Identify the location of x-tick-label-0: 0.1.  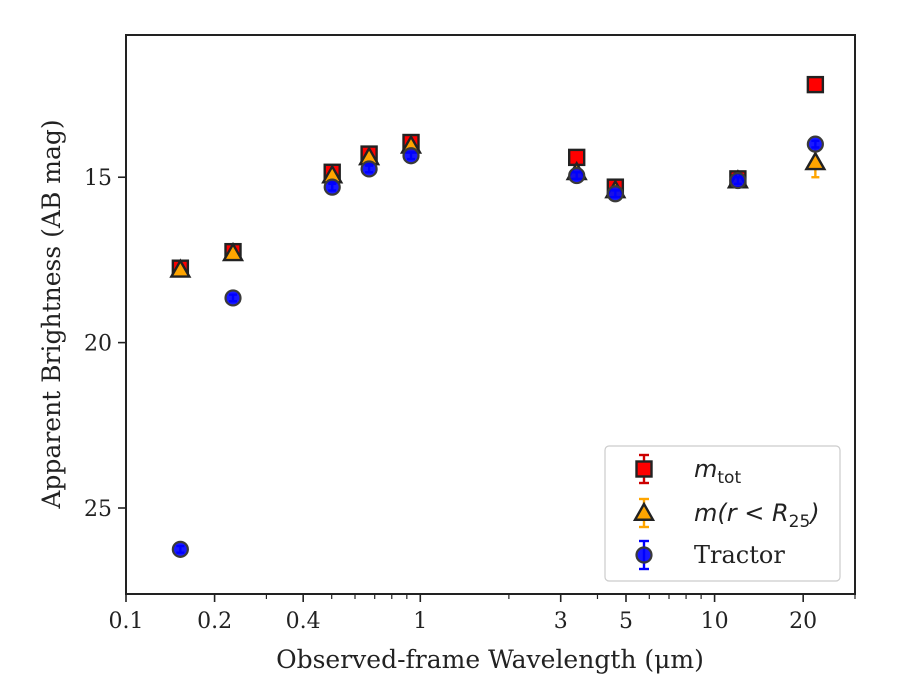
(126, 621).